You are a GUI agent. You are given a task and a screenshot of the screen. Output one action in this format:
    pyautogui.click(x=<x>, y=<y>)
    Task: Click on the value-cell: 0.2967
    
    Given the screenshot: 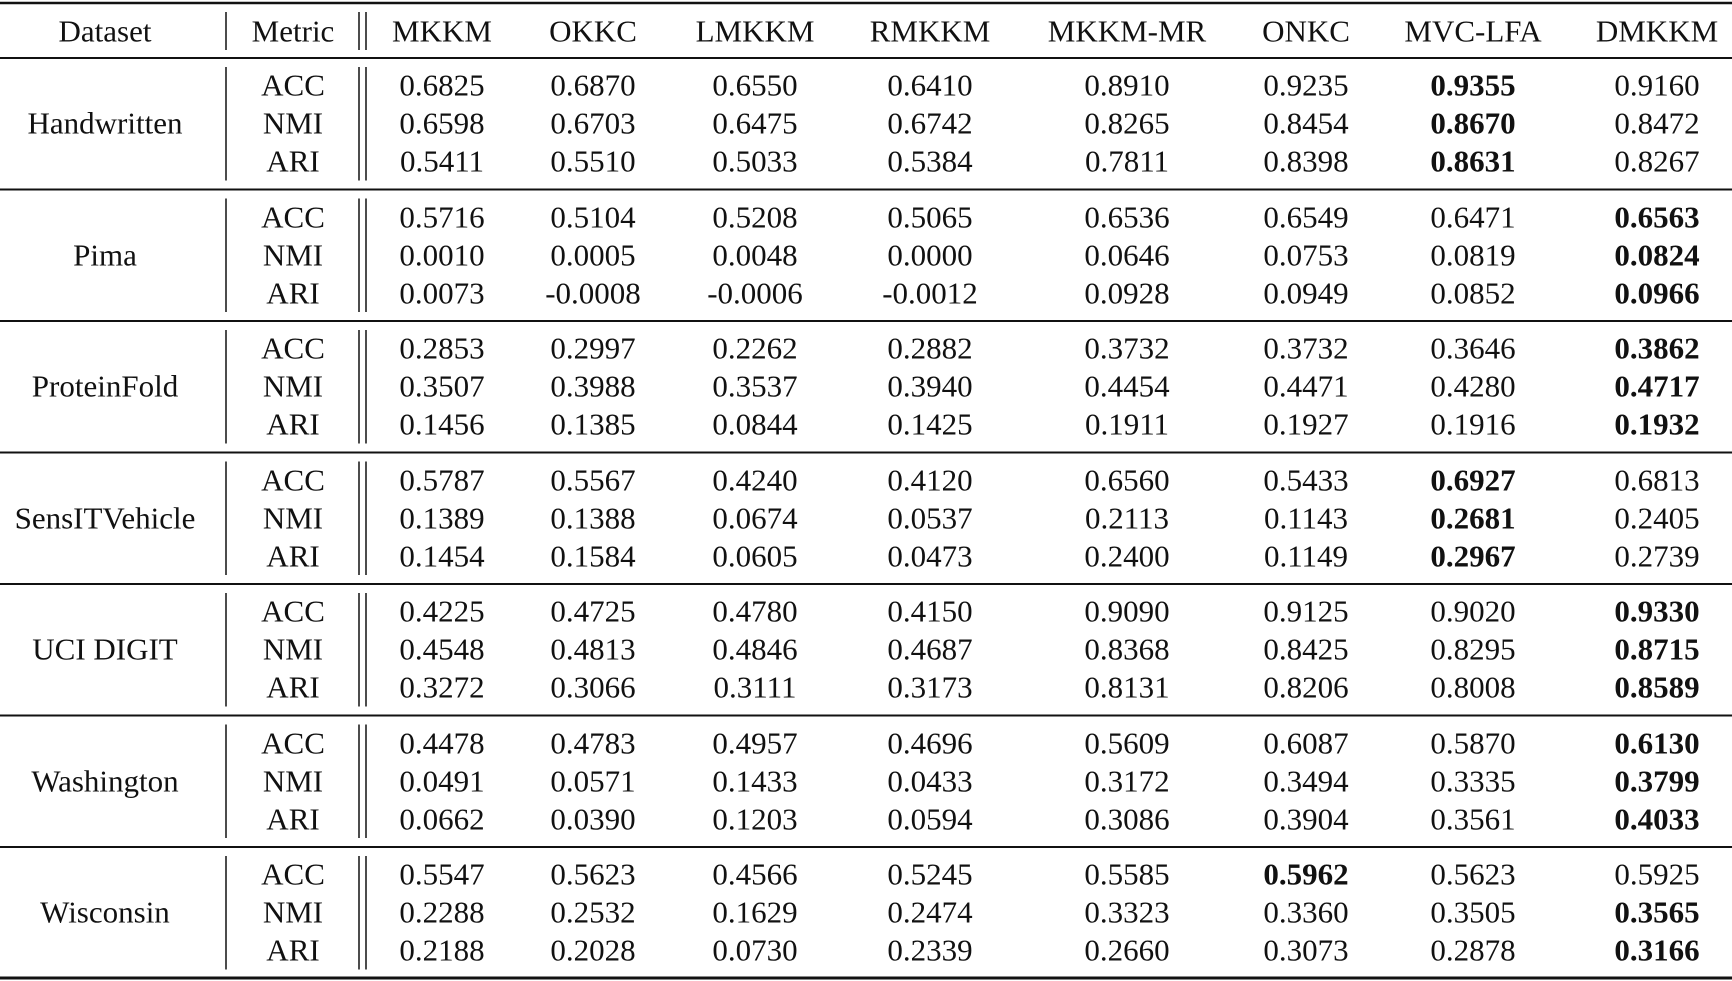 What is the action you would take?
    pyautogui.click(x=1473, y=555)
    